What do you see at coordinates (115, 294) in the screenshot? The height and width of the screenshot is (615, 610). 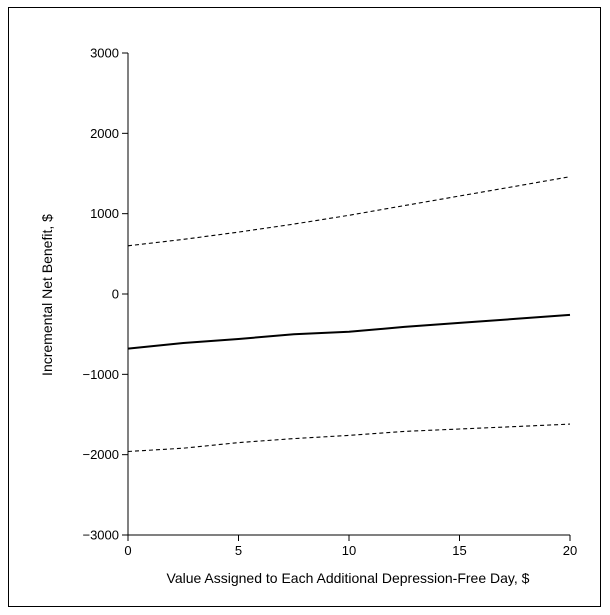 I see `y-tick-label: 0` at bounding box center [115, 294].